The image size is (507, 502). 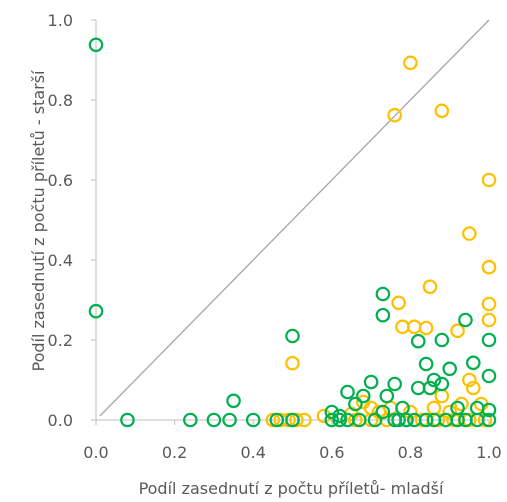 What do you see at coordinates (174, 452) in the screenshot?
I see `x-tick-label: 0.2` at bounding box center [174, 452].